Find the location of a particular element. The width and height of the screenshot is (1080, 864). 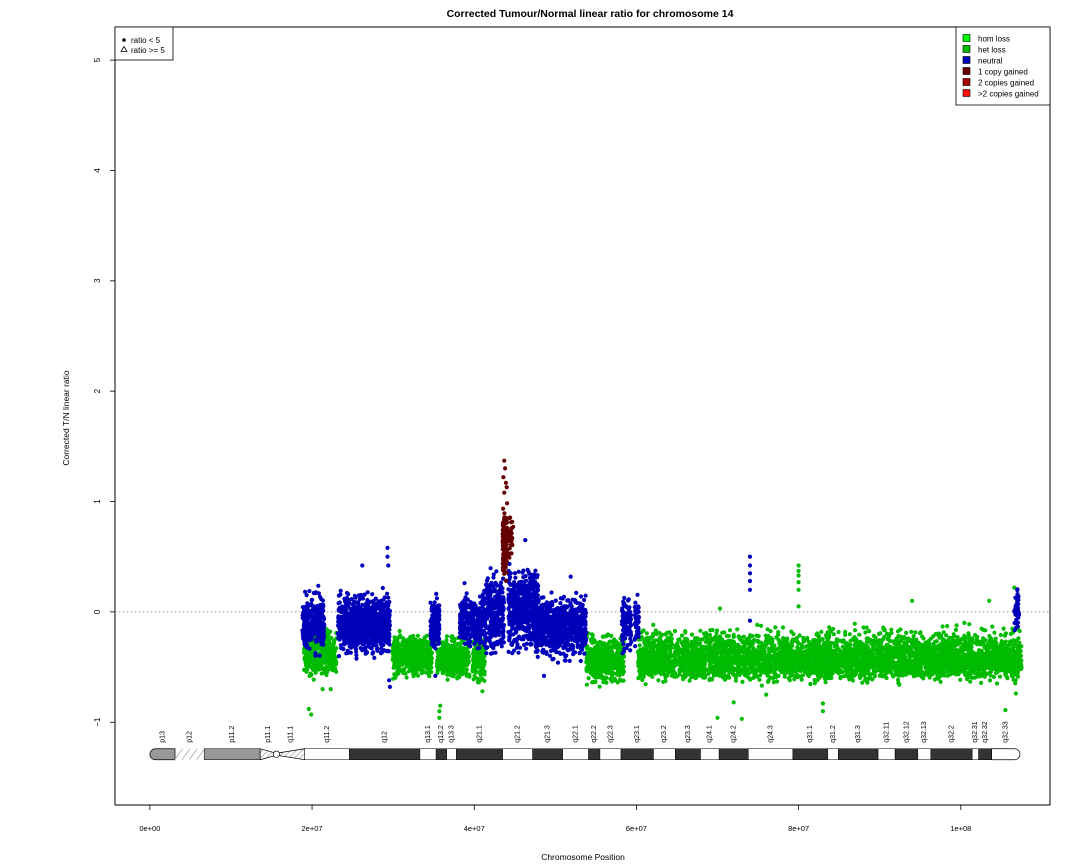

x-axis: 0e+00 2e+07 4e+07 6e+07 8e+07 1e+08 is located at coordinates (555, 819).